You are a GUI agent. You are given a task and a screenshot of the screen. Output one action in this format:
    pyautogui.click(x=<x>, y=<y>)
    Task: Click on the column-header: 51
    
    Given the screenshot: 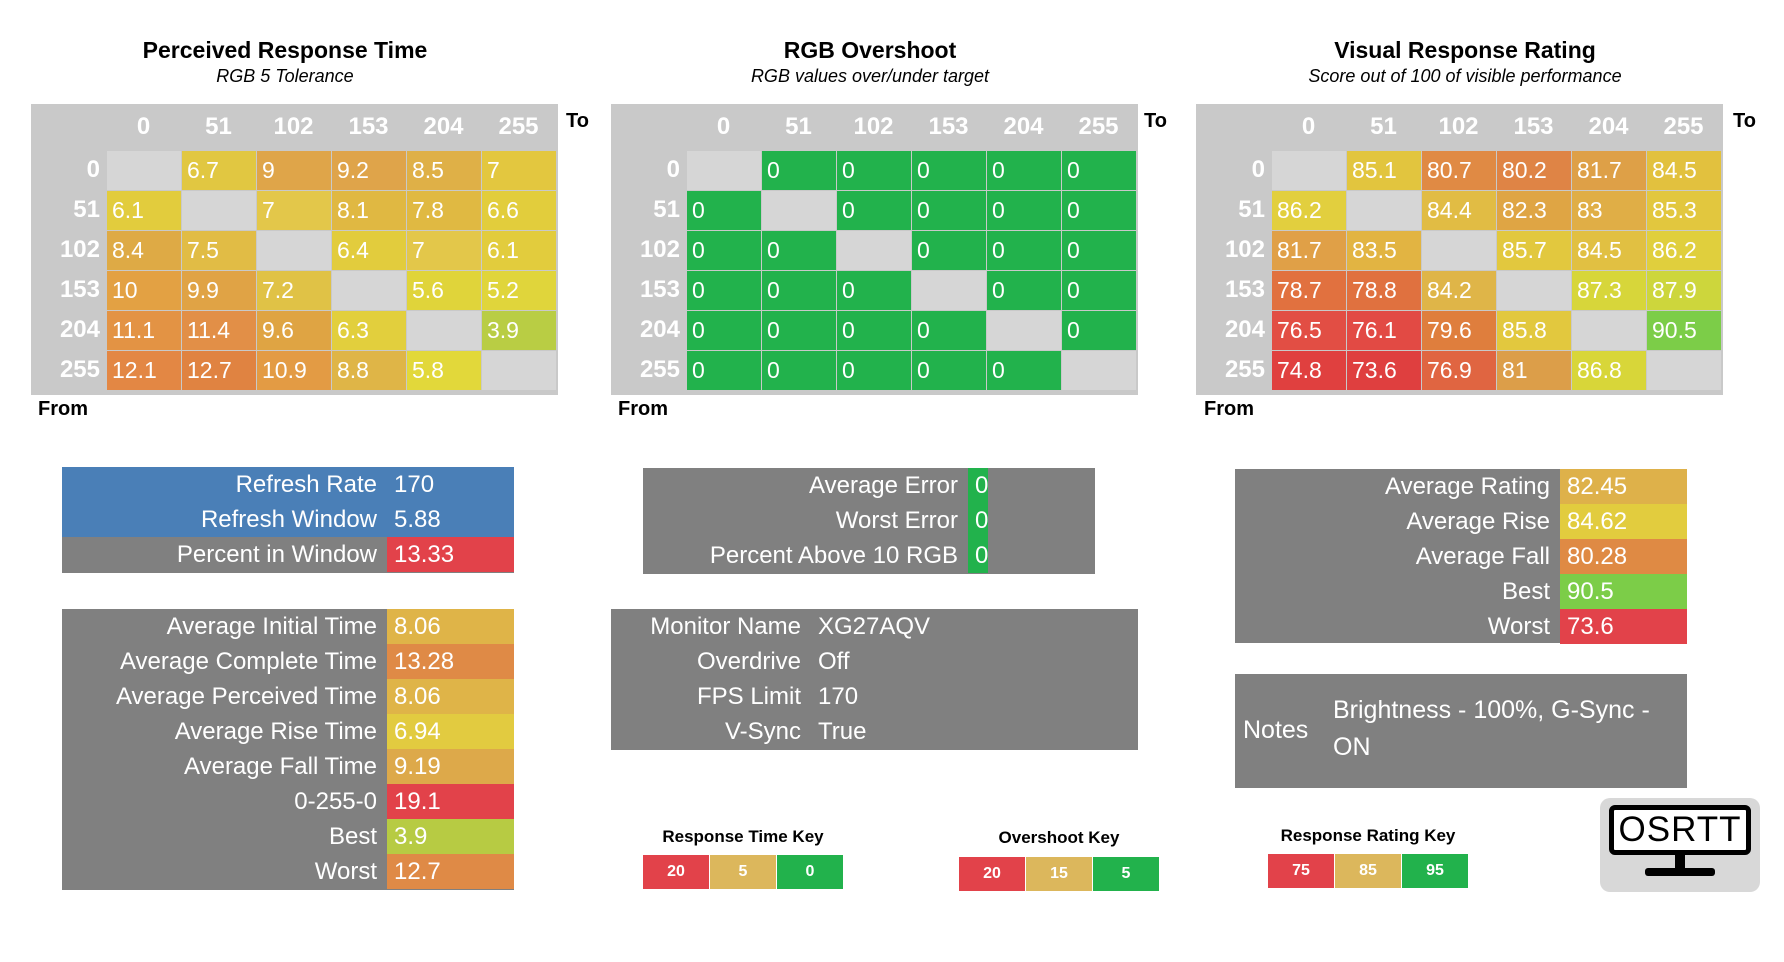 What is the action you would take?
    pyautogui.click(x=218, y=126)
    